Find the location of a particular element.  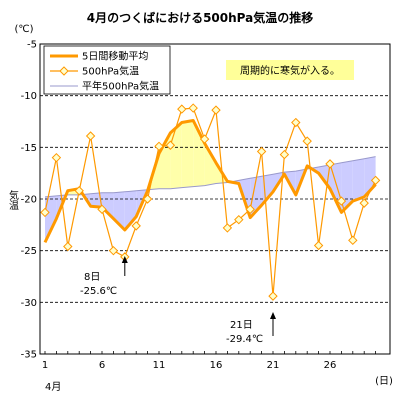

legend-label: 500hPa気温 is located at coordinates (110, 71).